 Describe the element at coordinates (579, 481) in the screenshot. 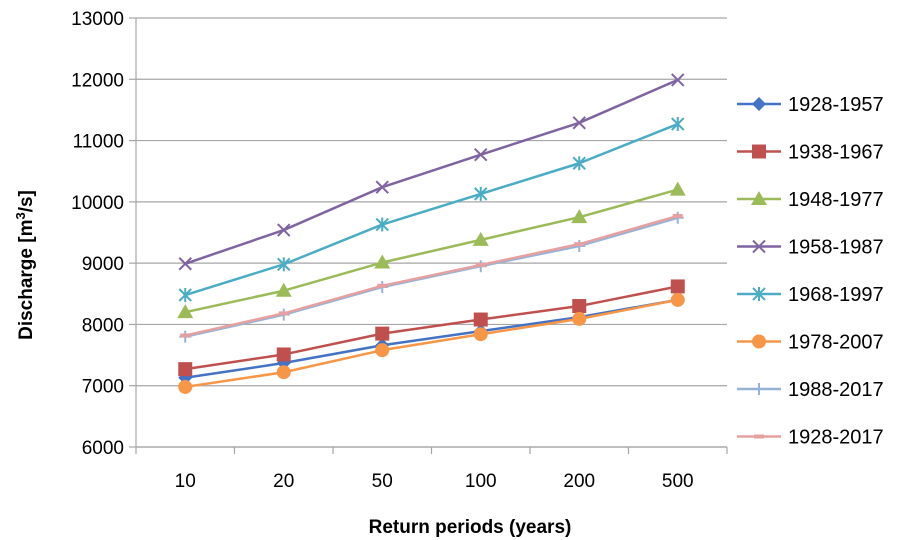

I see `x-tick-label: 200` at that location.